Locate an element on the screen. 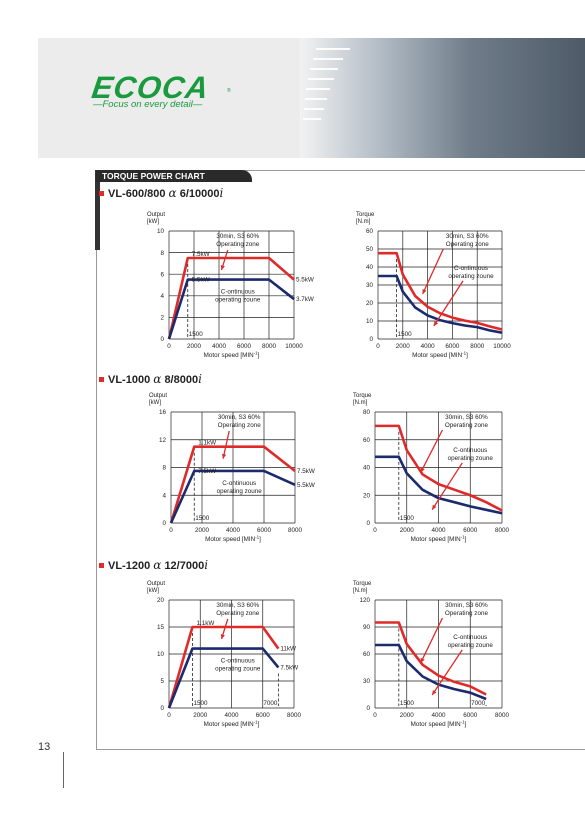 Image resolution: width=585 pixels, height=826 pixels. logo-tagline: —Focus on every detail— is located at coordinates (148, 104).